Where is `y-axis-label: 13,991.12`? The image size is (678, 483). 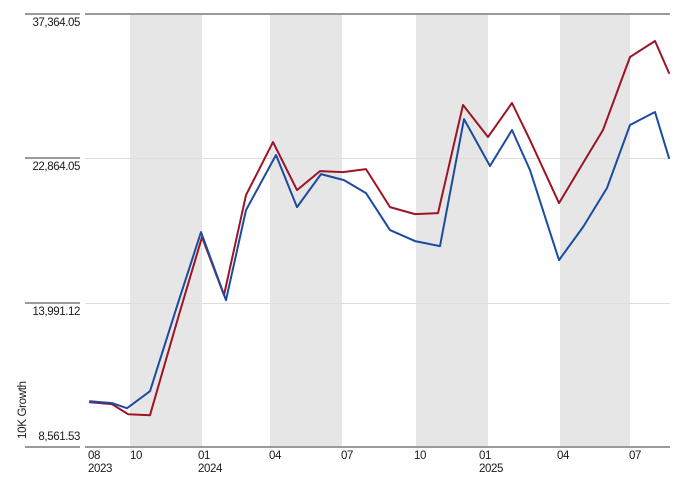 y-axis-label: 13,991.12 is located at coordinates (56, 311).